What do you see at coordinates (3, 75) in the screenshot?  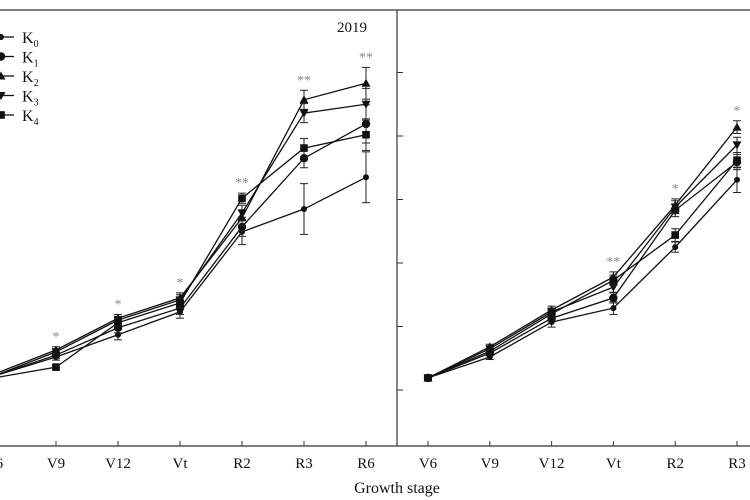 I see `legend-marker-K2` at bounding box center [3, 75].